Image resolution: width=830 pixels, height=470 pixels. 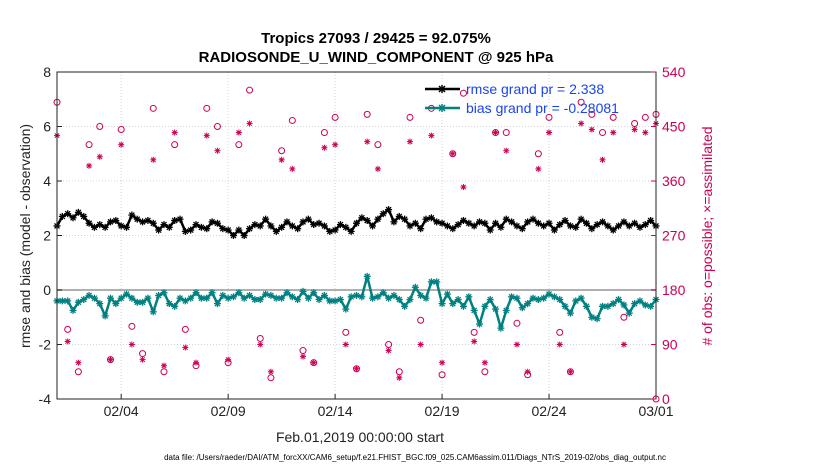 I want to click on legend-bias-label: bias grand pr = -0.28081, so click(x=542, y=108).